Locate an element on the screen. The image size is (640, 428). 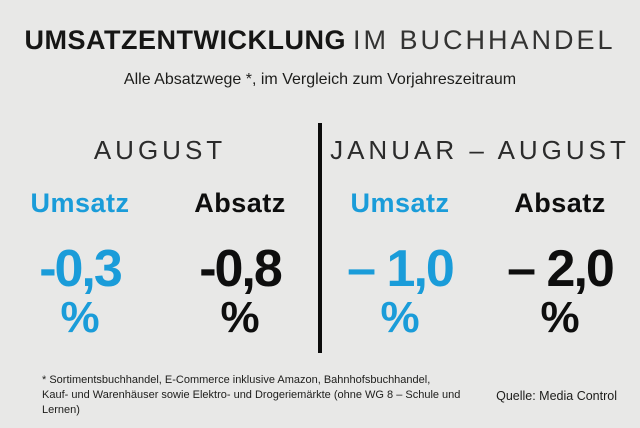
metric-august-umsatz: Umsatz -0,3 % is located at coordinates (80, 264).